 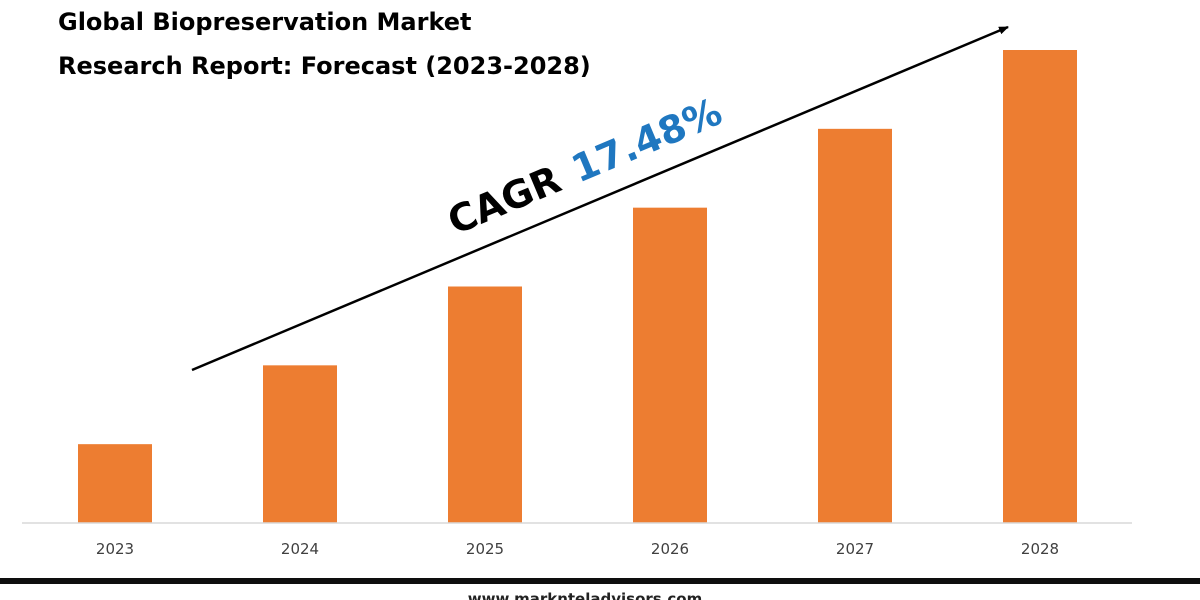 I want to click on bar-2027, so click(x=855, y=326).